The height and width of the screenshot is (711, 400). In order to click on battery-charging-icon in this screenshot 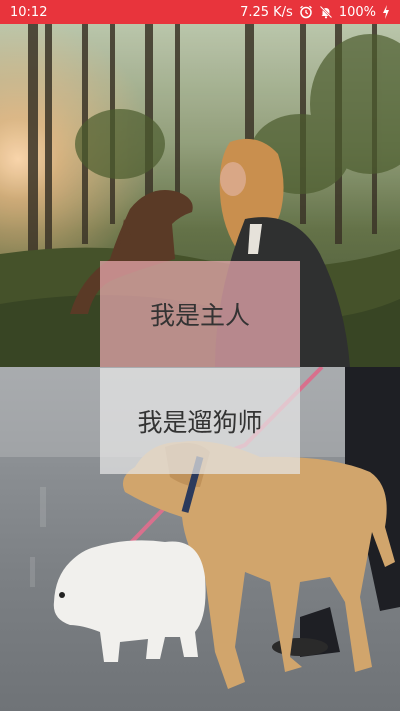, I will do `click(386, 12)`.